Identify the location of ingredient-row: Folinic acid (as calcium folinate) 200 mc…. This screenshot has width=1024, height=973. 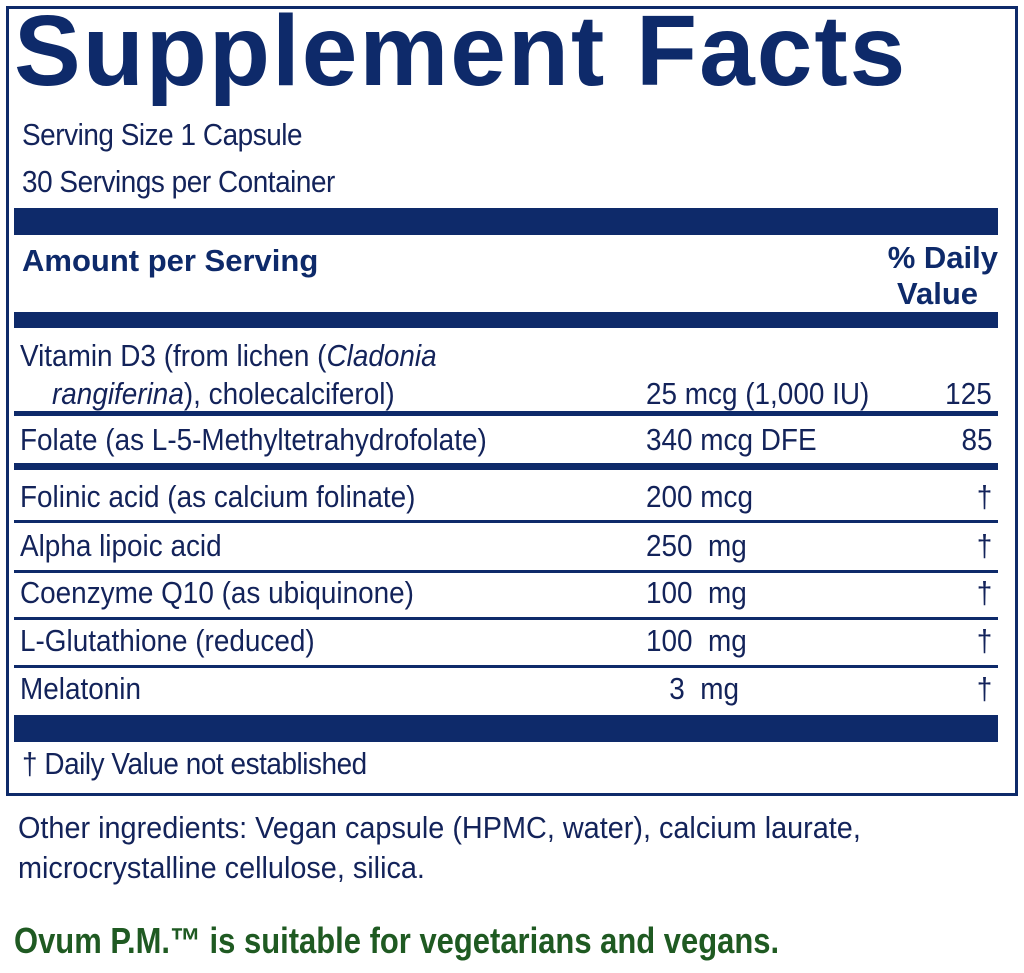
(506, 498).